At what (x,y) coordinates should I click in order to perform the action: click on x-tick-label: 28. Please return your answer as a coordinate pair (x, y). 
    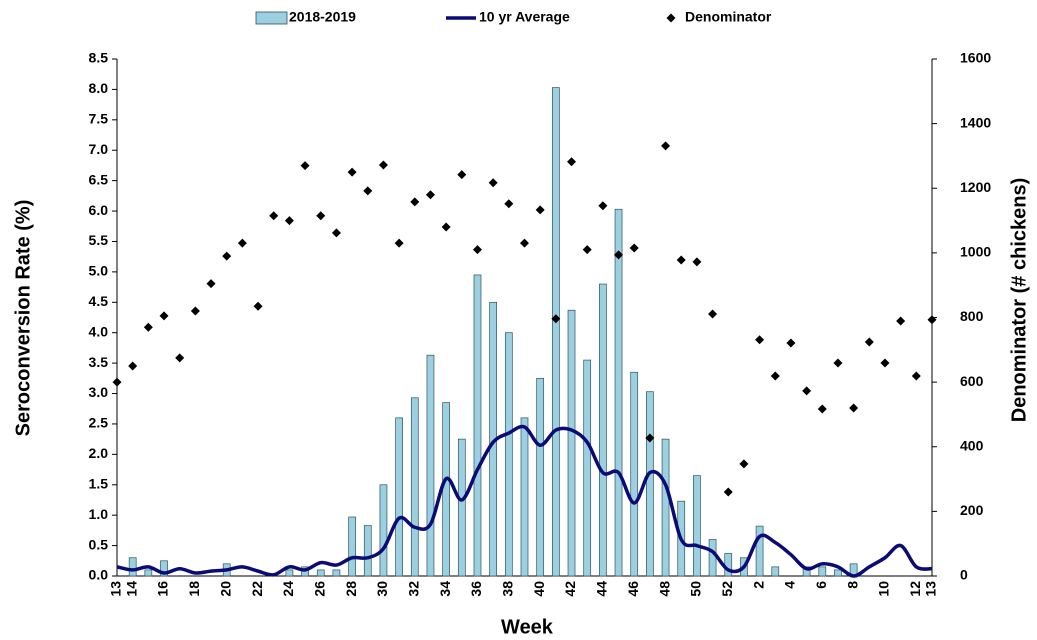
    Looking at the image, I should click on (351, 589).